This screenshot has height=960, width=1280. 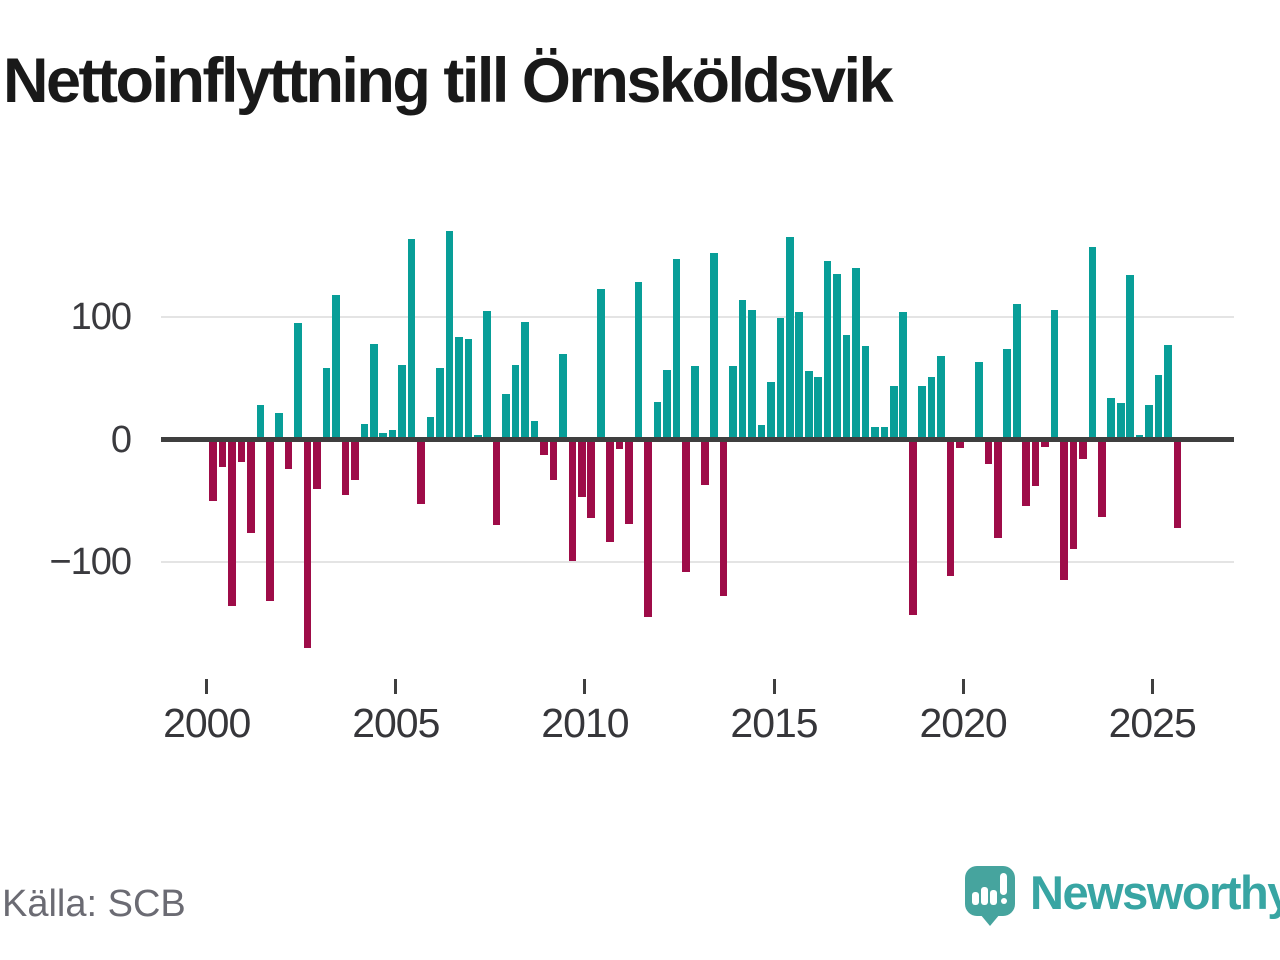 What do you see at coordinates (94, 904) in the screenshot?
I see `source-note: Källa: SCB` at bounding box center [94, 904].